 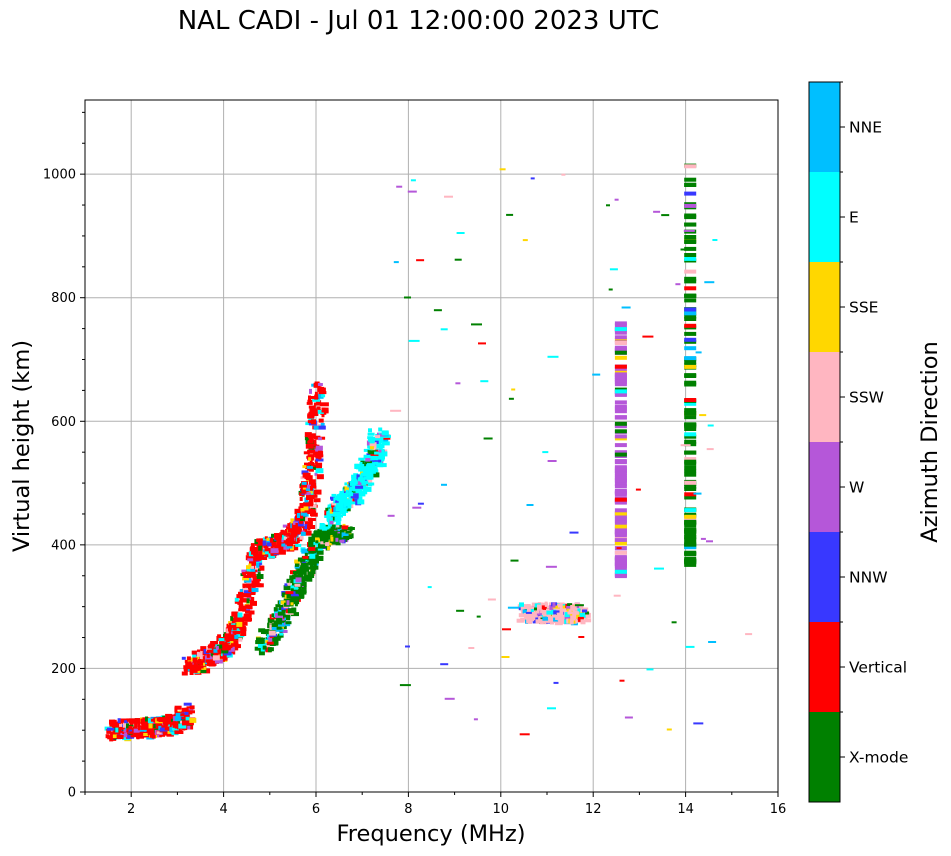 What do you see at coordinates (824, 442) in the screenshot?
I see `colorbar-frame` at bounding box center [824, 442].